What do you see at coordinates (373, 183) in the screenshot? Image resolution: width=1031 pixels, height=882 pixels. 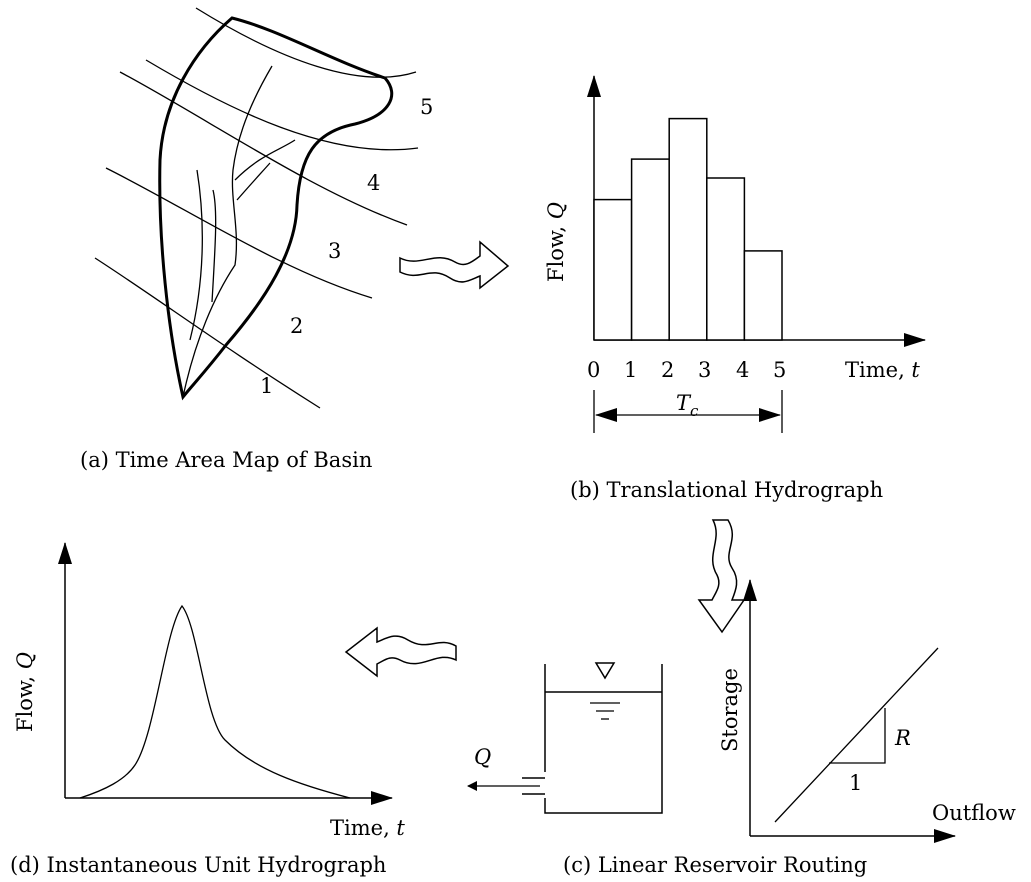 I see `zone-label-4: 4` at bounding box center [373, 183].